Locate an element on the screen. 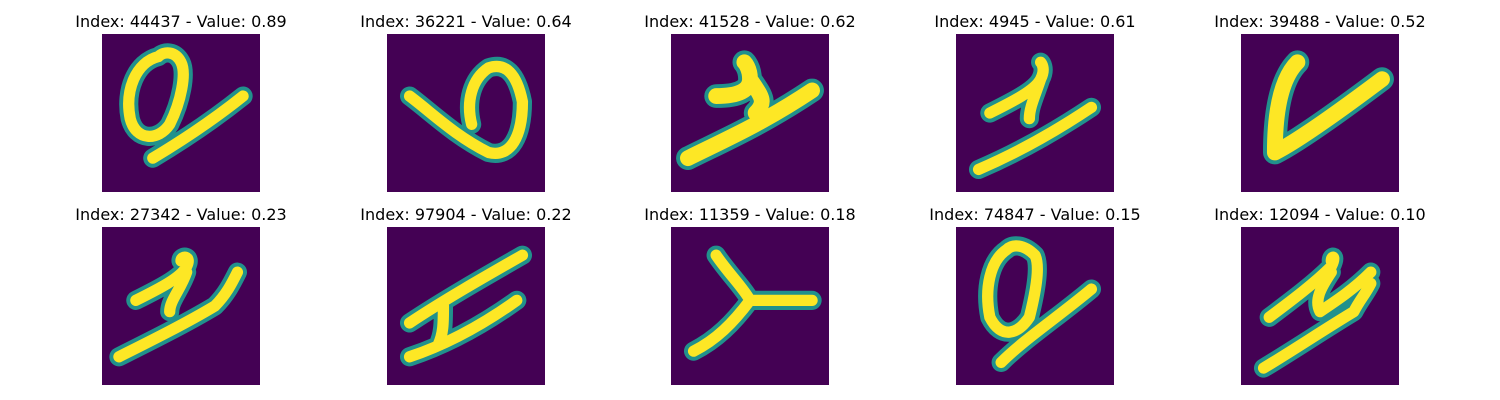  glyph-v-open is located at coordinates (1320, 113).